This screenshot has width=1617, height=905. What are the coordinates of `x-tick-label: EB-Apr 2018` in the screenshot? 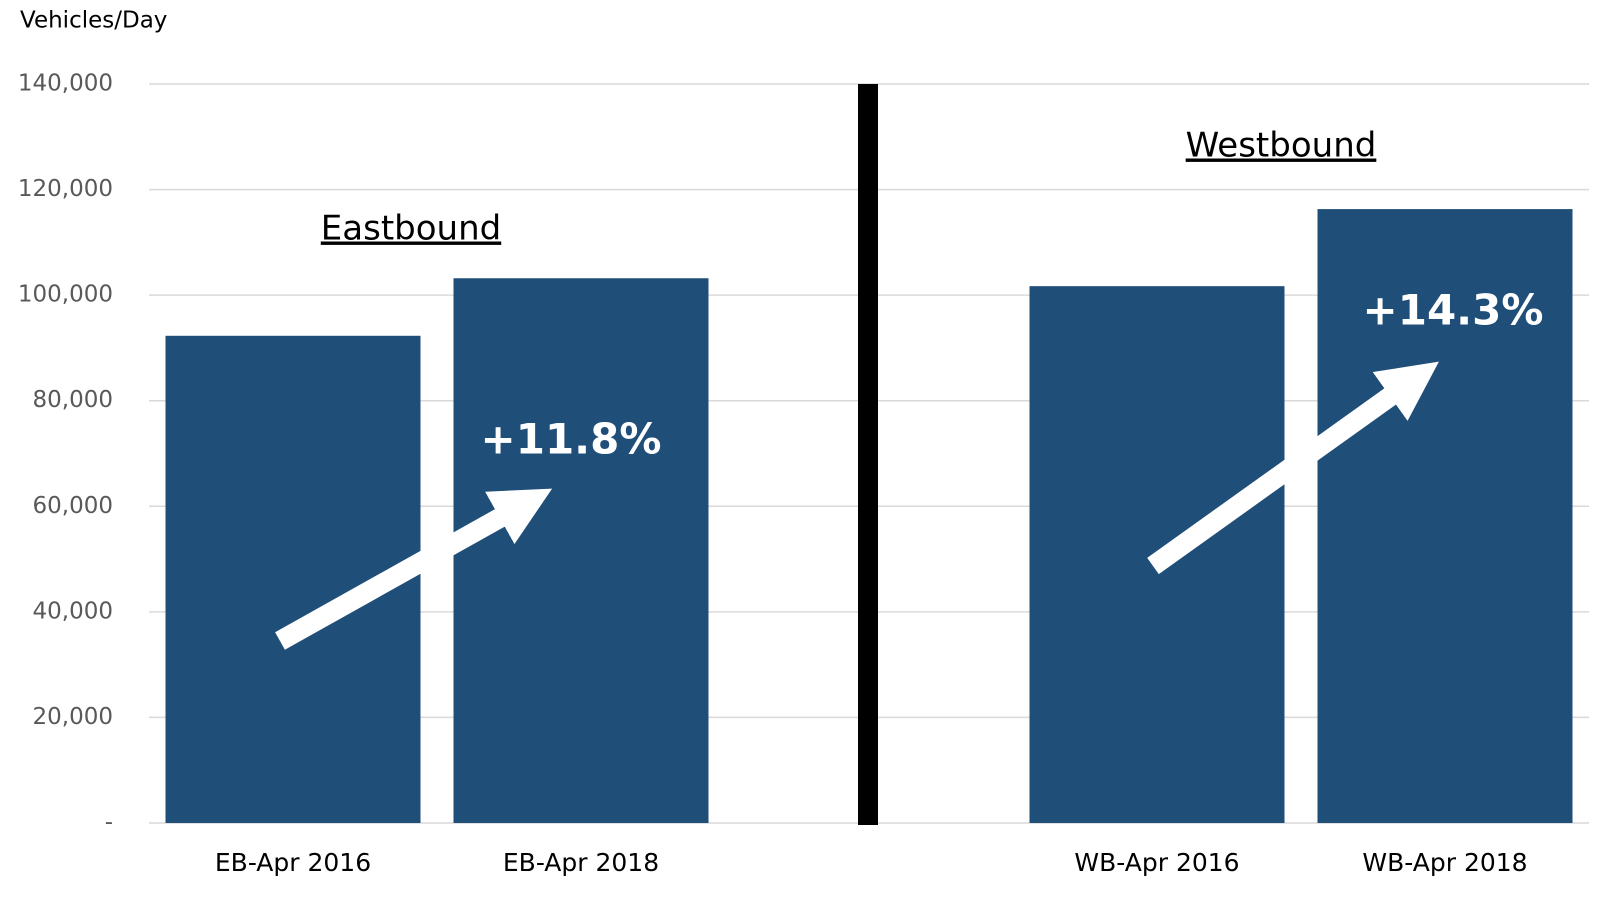 It's located at (581, 862).